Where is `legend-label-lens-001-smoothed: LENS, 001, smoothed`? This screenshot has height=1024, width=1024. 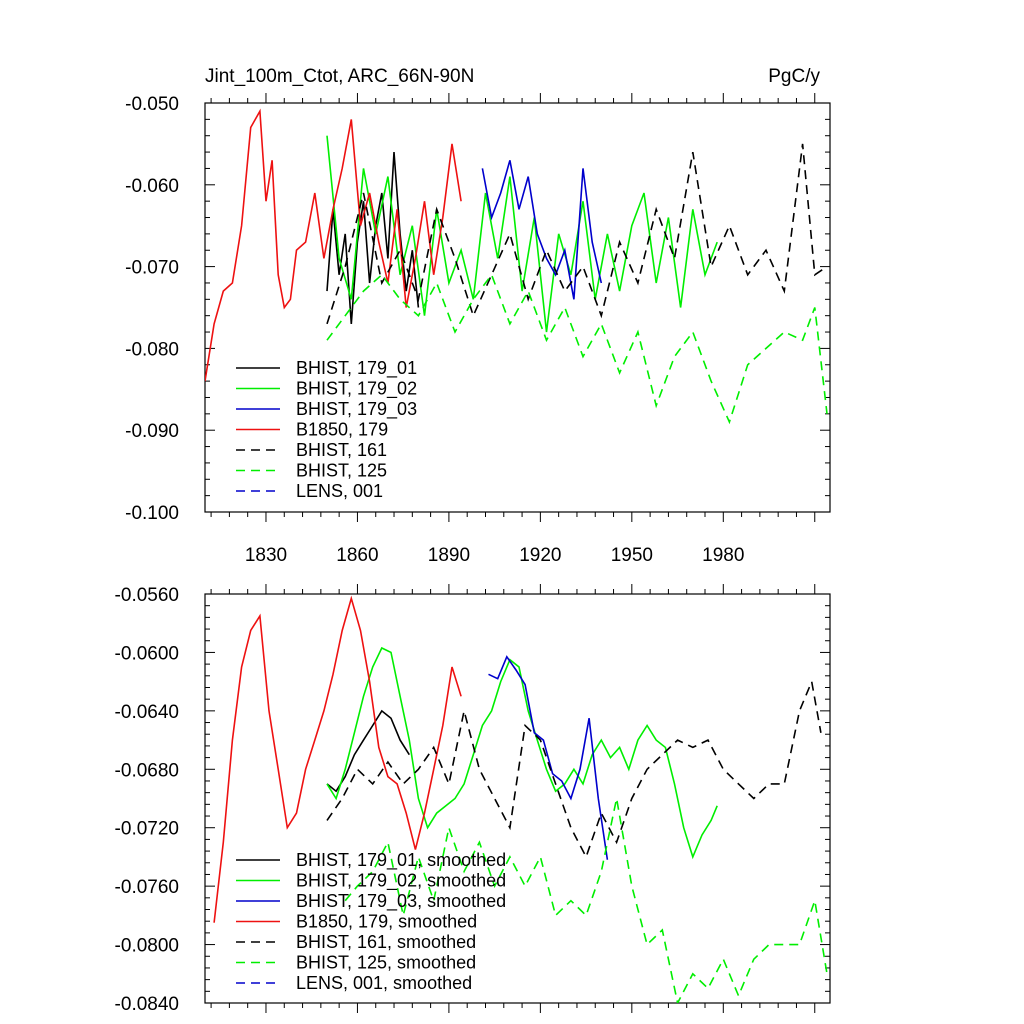 legend-label-lens-001-smoothed: LENS, 001, smoothed is located at coordinates (384, 983).